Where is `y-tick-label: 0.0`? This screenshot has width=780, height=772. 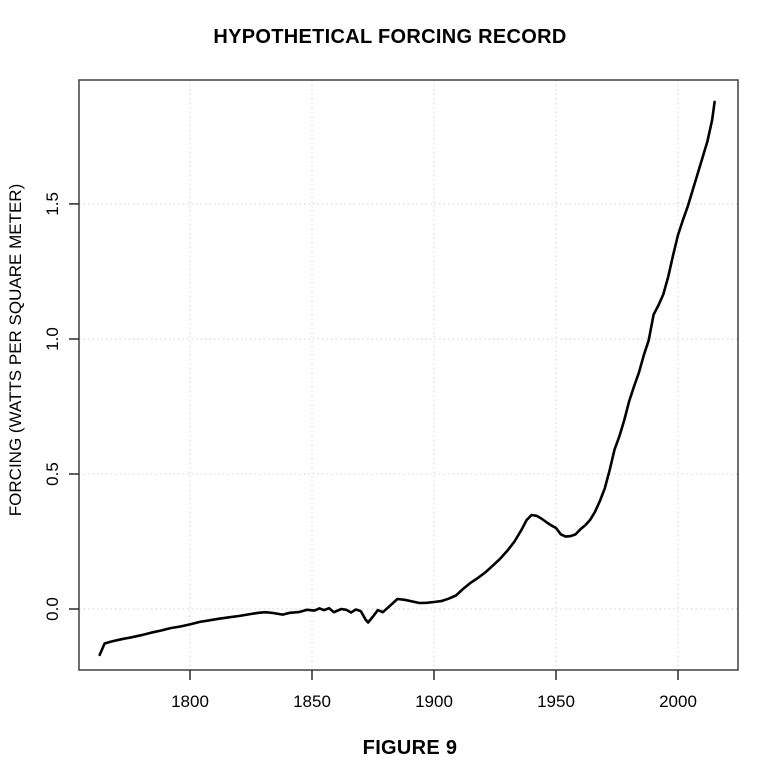 y-tick-label: 0.0 is located at coordinates (52, 609).